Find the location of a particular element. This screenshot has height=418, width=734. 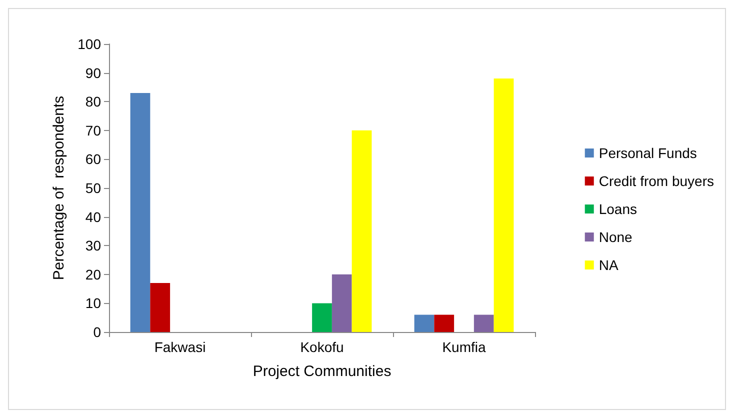

y-axis-title: Percentage of respondents is located at coordinates (59, 188).